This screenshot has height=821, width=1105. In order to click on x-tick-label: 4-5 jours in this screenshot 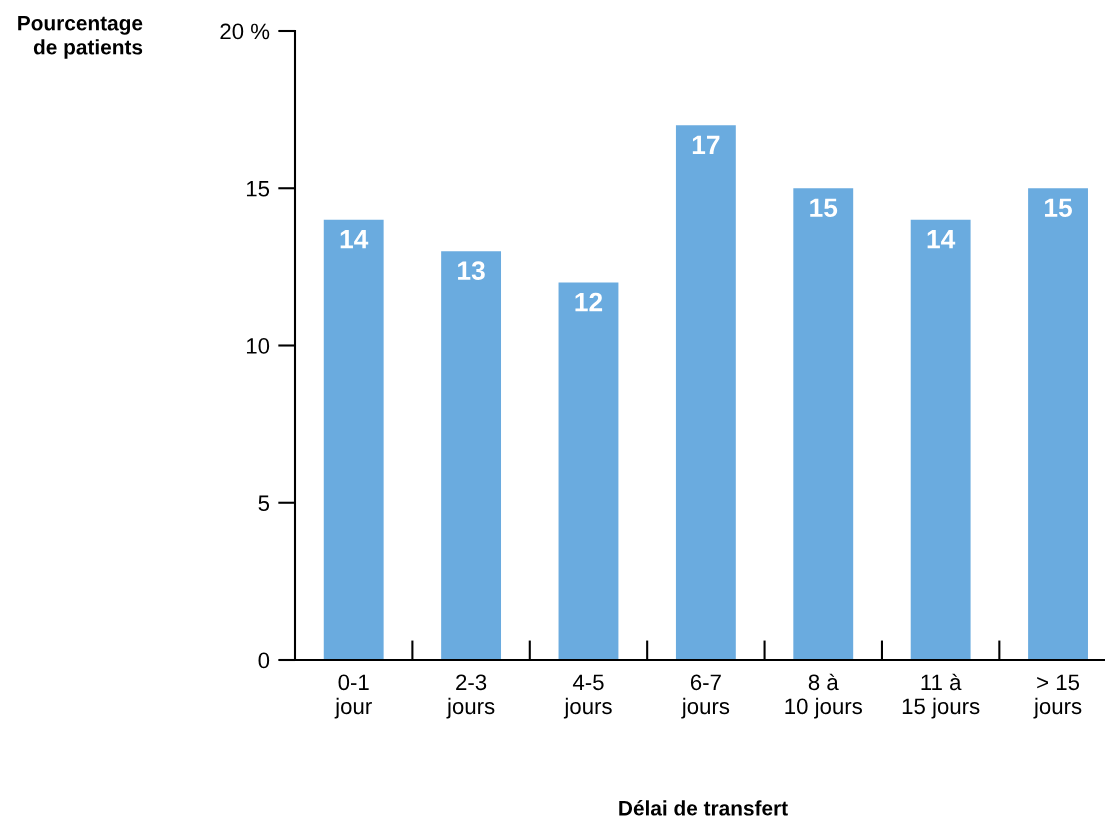, I will do `click(587, 696)`.